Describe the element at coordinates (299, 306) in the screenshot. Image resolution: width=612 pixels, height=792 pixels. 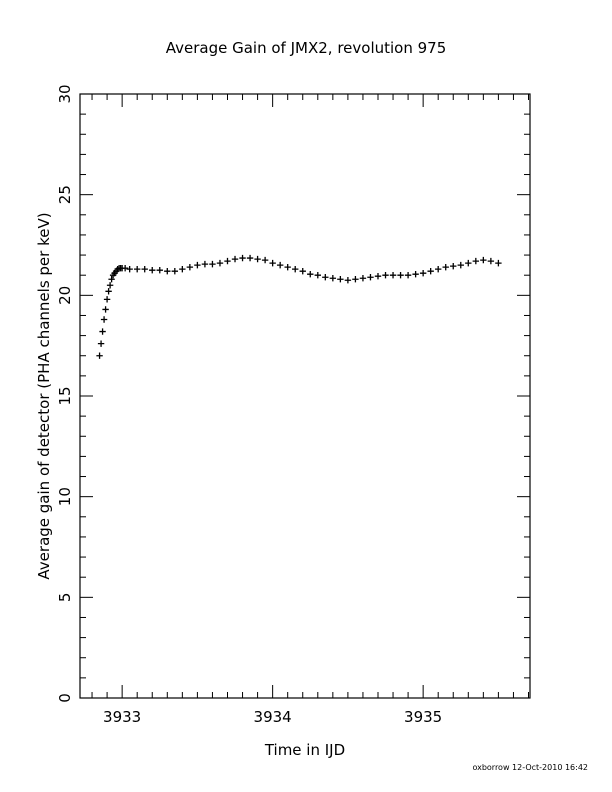
I see `data-points` at that location.